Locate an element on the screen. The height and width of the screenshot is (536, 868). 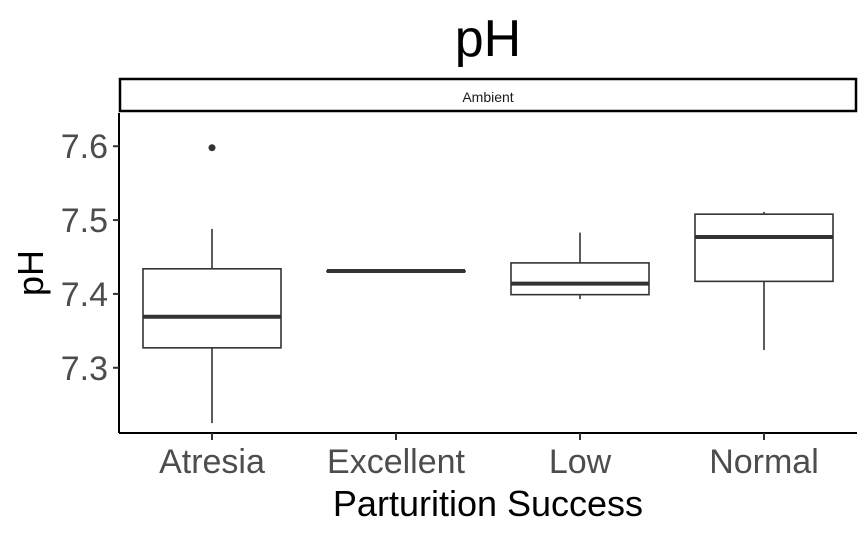
x-tick-label: Normal is located at coordinates (764, 462).